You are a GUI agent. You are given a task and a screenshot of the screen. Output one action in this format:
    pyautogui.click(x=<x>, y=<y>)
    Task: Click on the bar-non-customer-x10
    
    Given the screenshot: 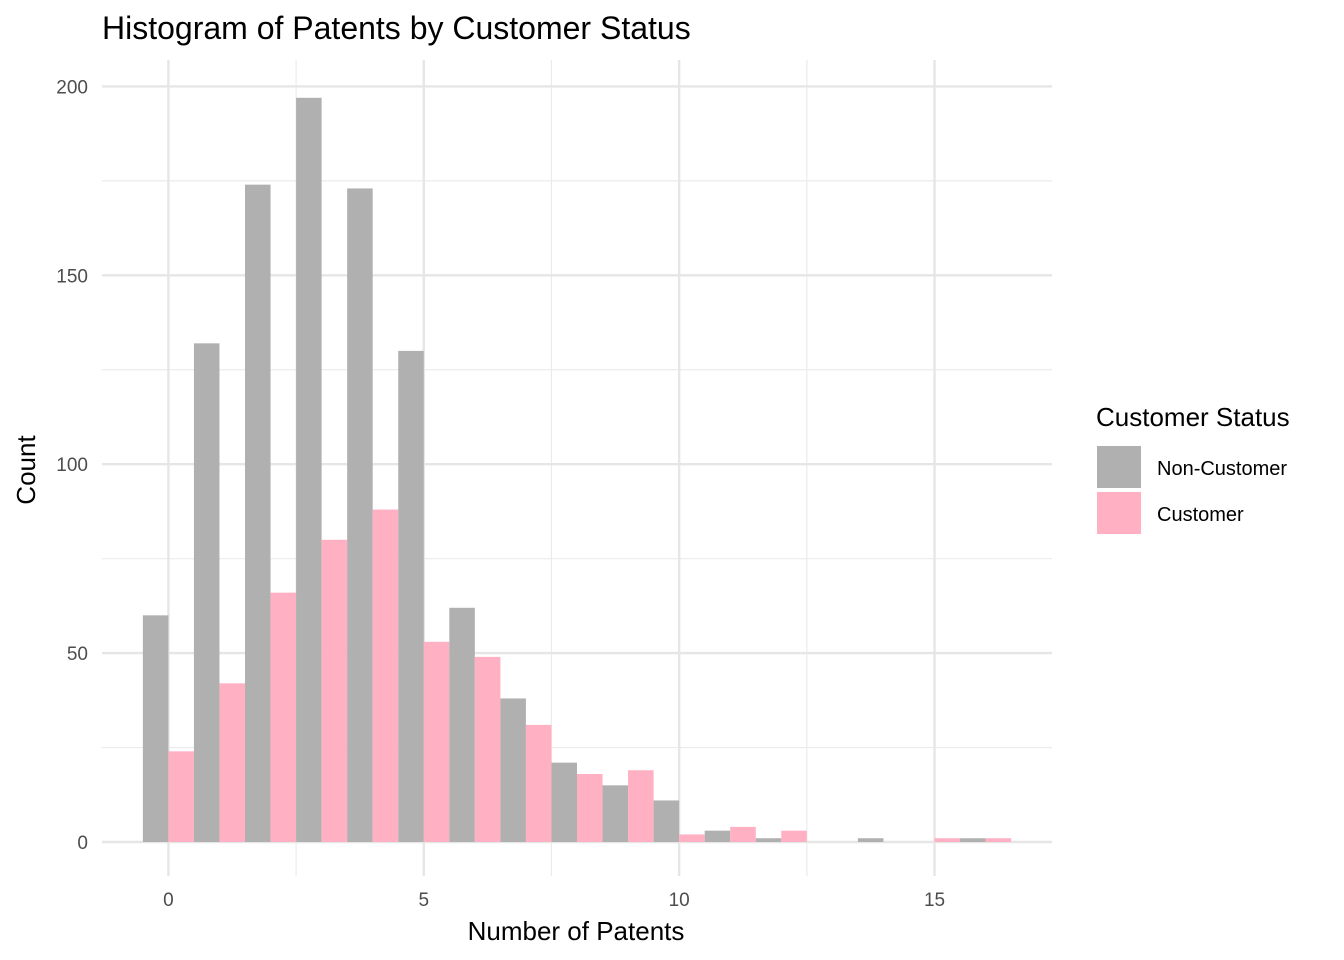 What is the action you would take?
    pyautogui.click(x=666, y=821)
    